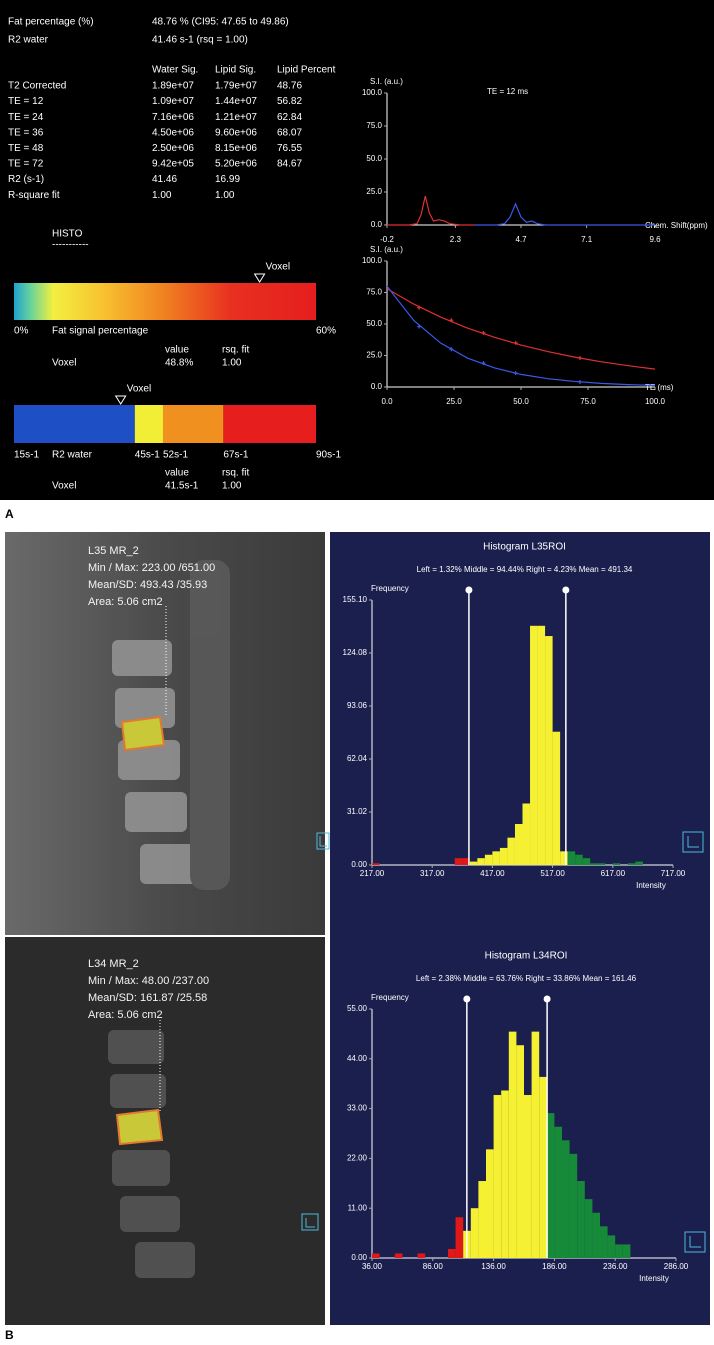 The height and width of the screenshot is (1345, 714). Describe the element at coordinates (235, 70) in the screenshot. I see `table-header: Lipid Sig.` at that location.